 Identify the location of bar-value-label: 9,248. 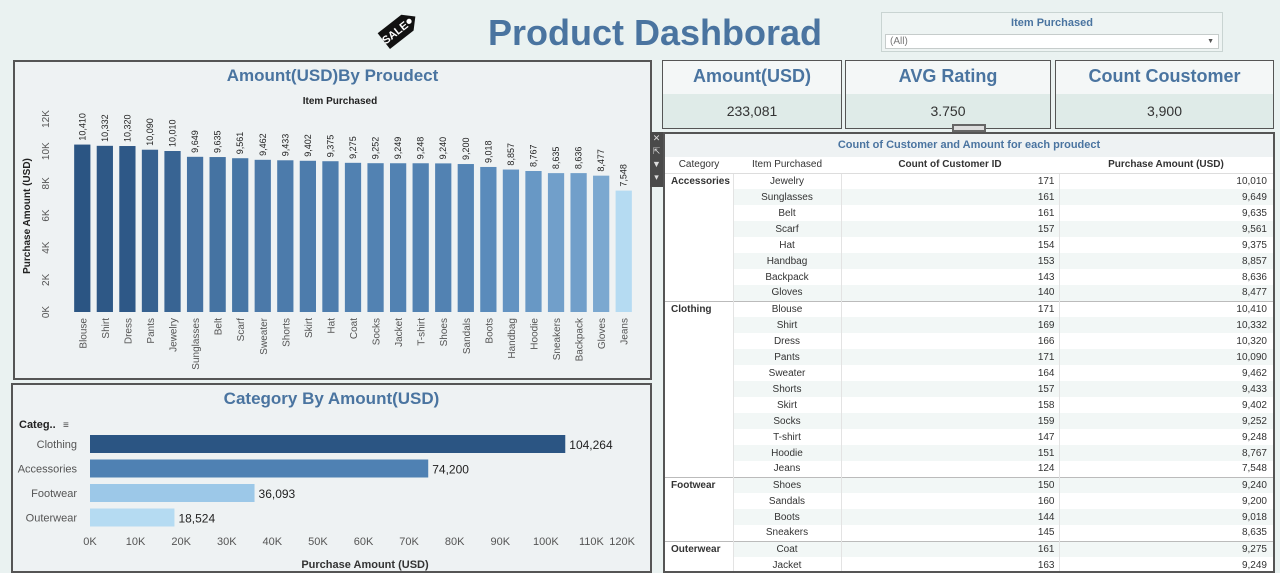
(421, 148).